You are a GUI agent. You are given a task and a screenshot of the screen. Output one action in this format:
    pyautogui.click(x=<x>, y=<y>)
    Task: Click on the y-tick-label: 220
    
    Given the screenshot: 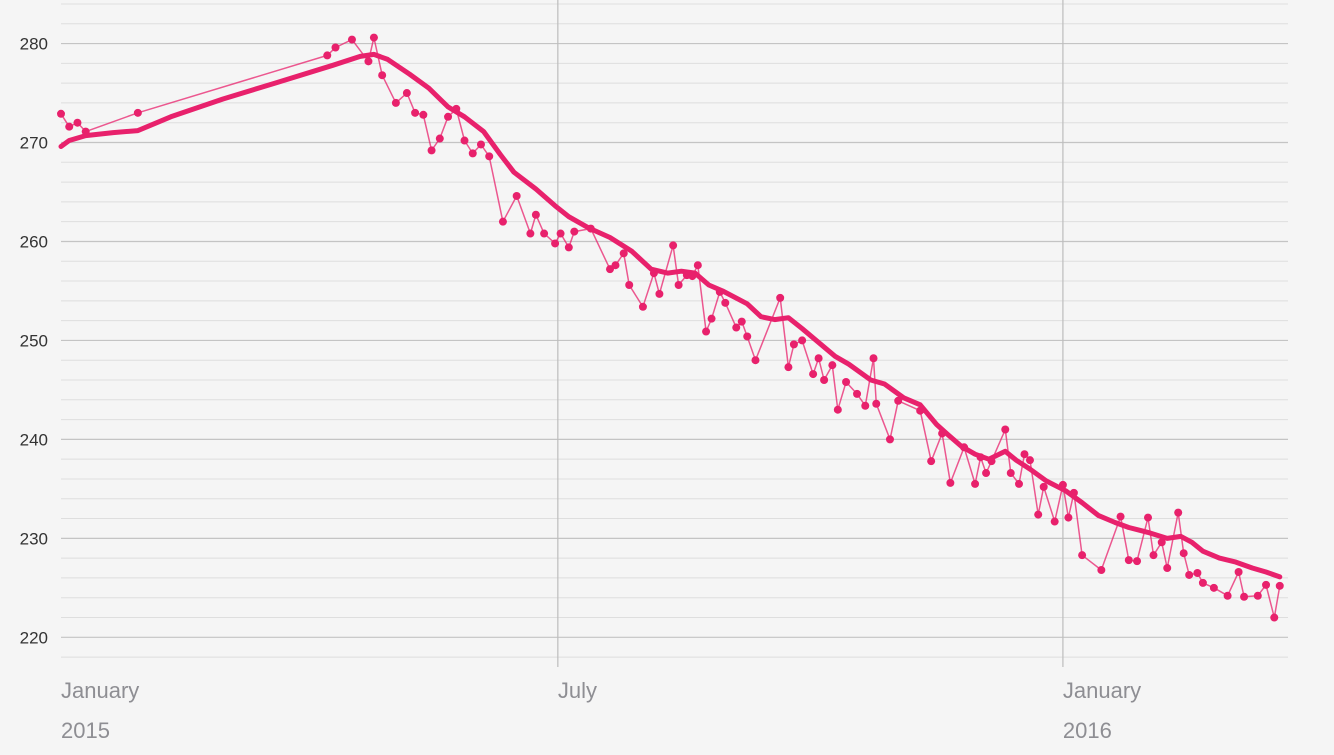 What is the action you would take?
    pyautogui.click(x=34, y=637)
    